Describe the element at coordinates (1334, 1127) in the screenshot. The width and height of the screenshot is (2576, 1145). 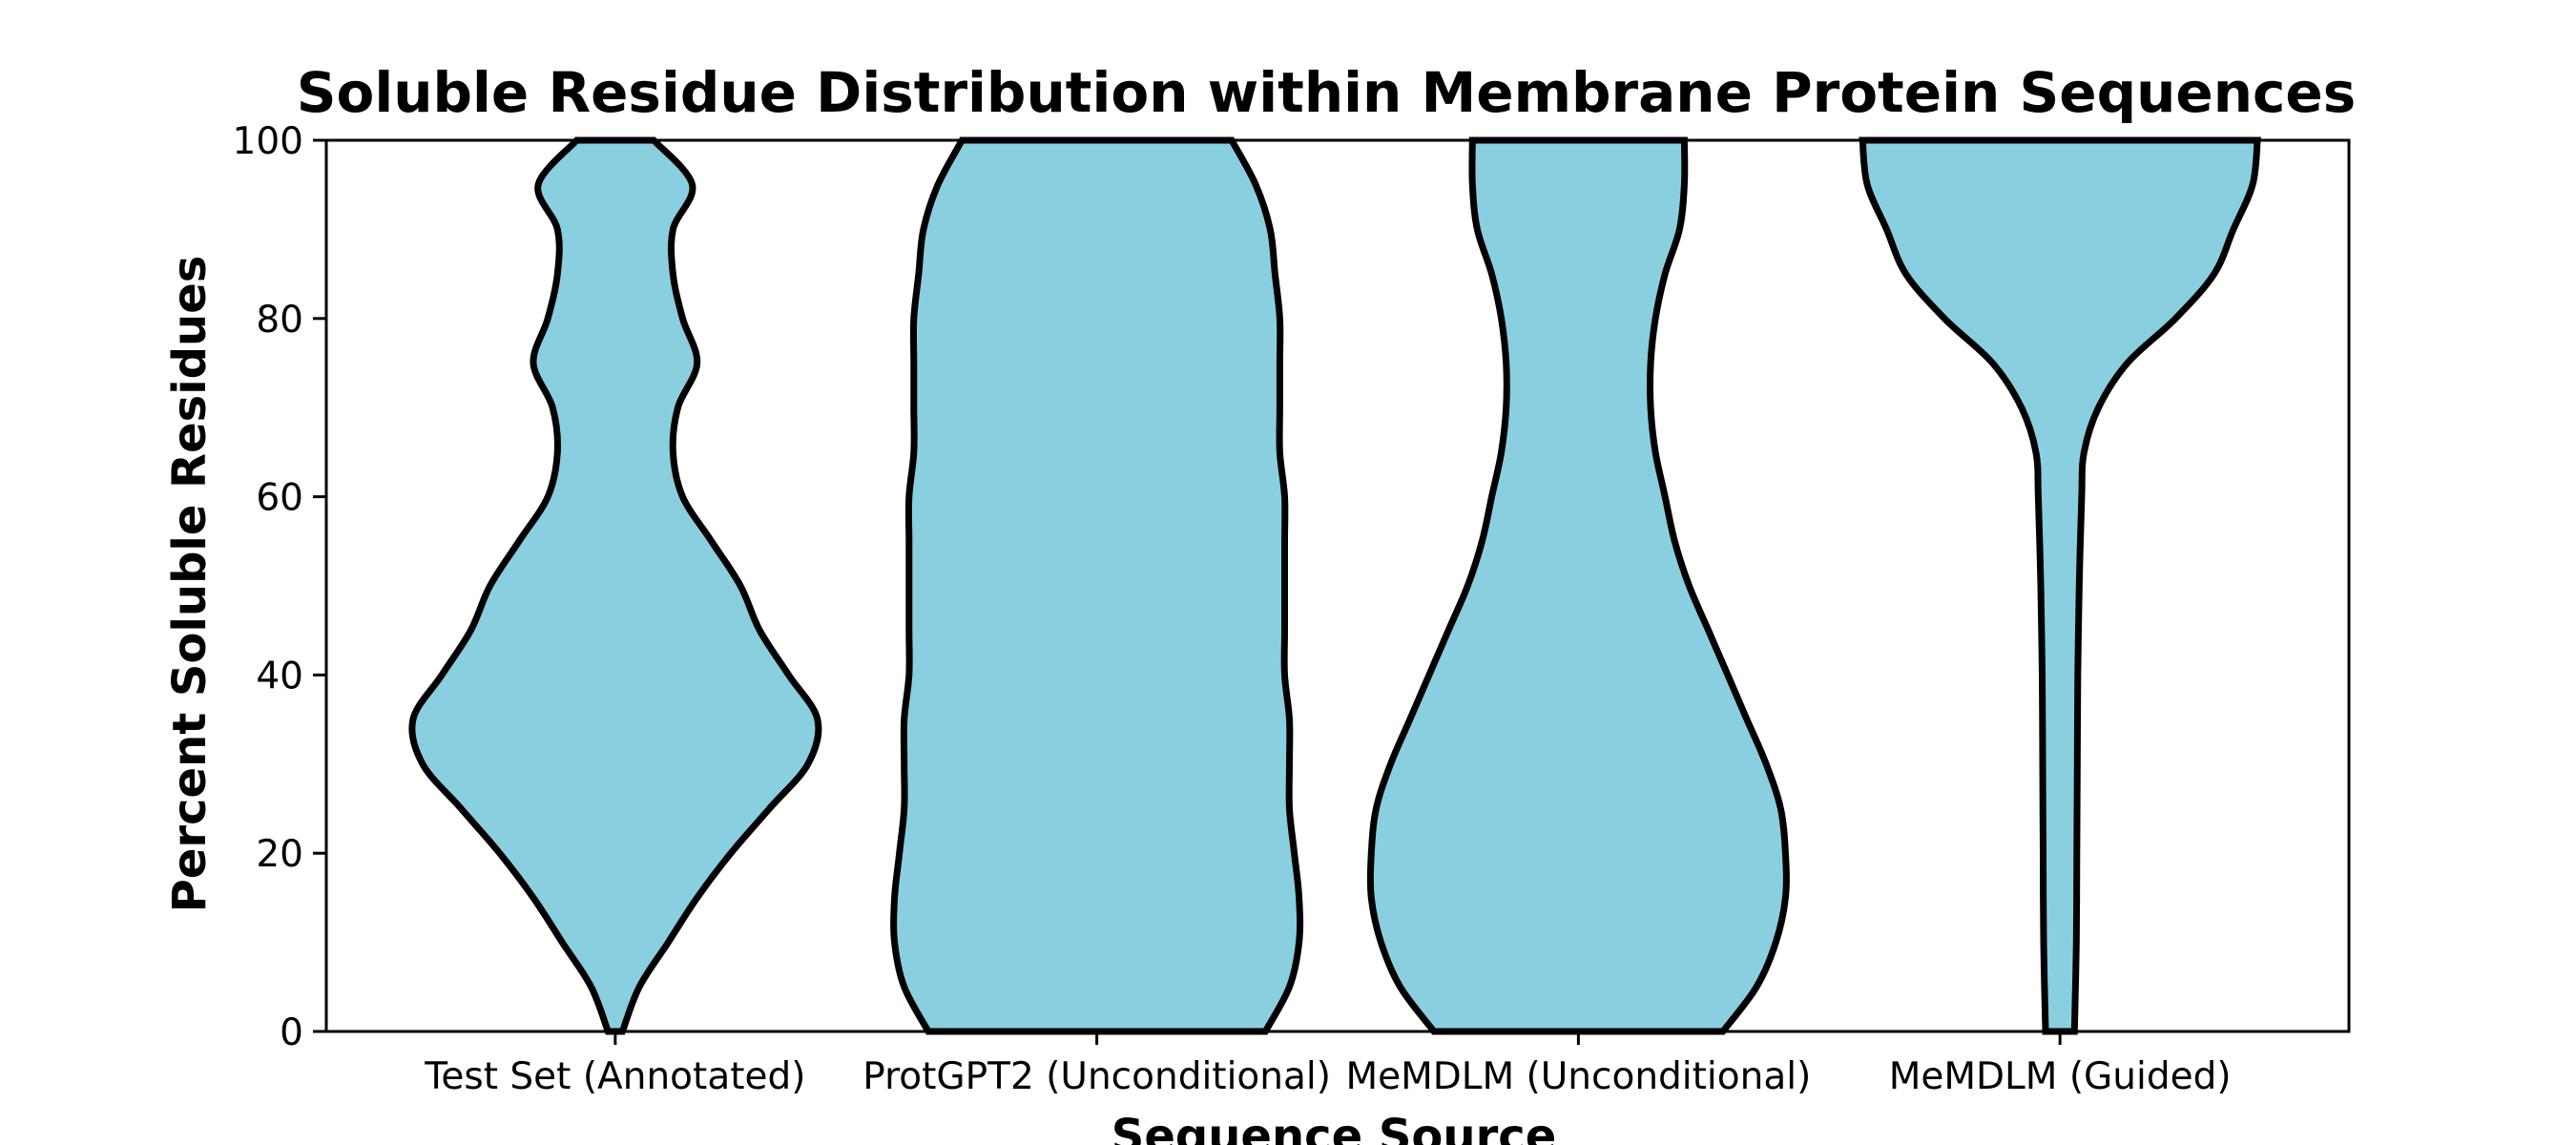
I see `x-axis-label: Sequence Source` at that location.